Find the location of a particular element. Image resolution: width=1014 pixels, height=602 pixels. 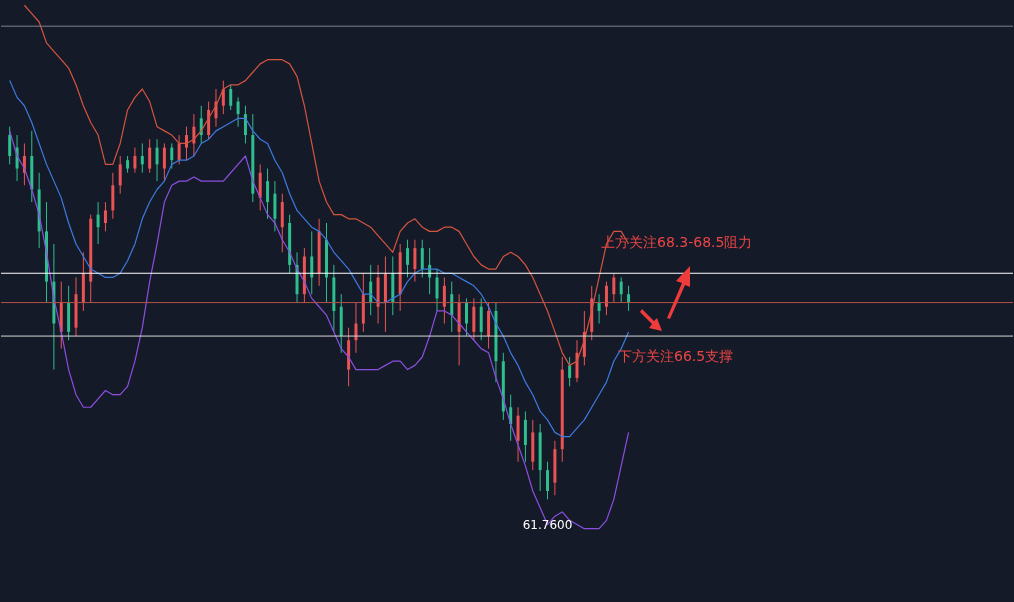

annotation: 下方关注66.5支撑 is located at coordinates (676, 356).